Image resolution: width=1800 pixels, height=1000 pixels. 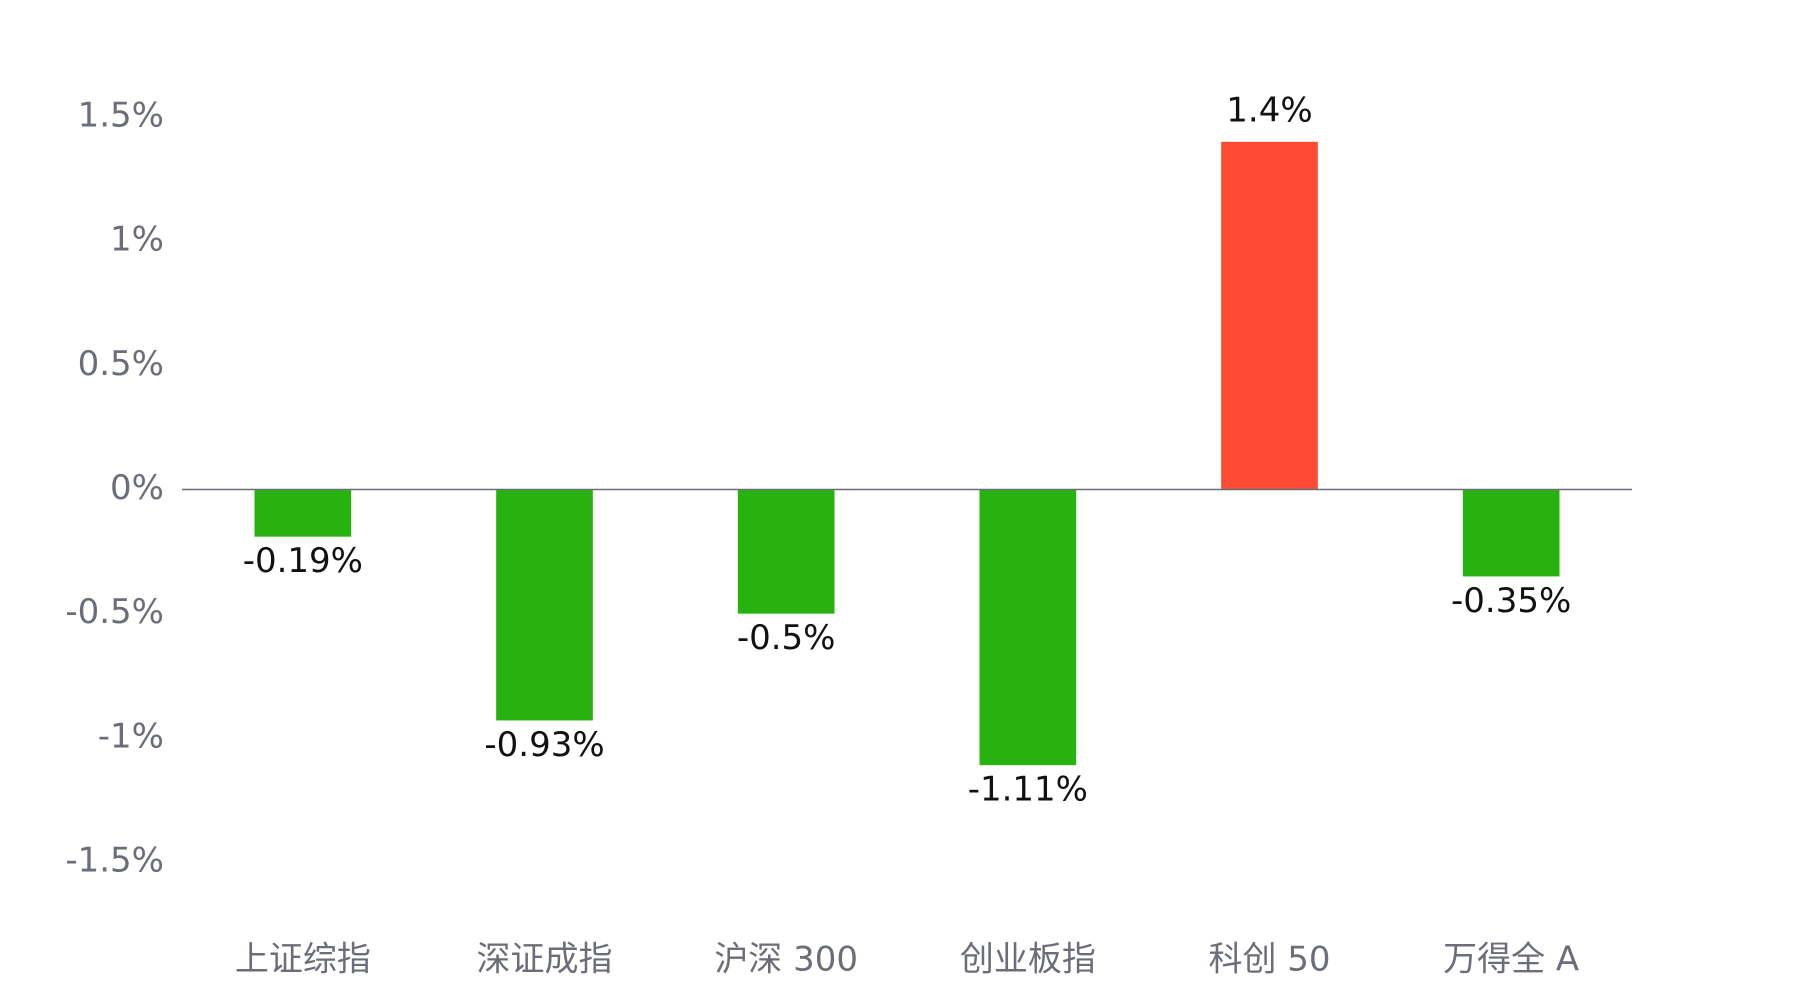 I want to click on y-tick-label: 1%, so click(x=137, y=240).